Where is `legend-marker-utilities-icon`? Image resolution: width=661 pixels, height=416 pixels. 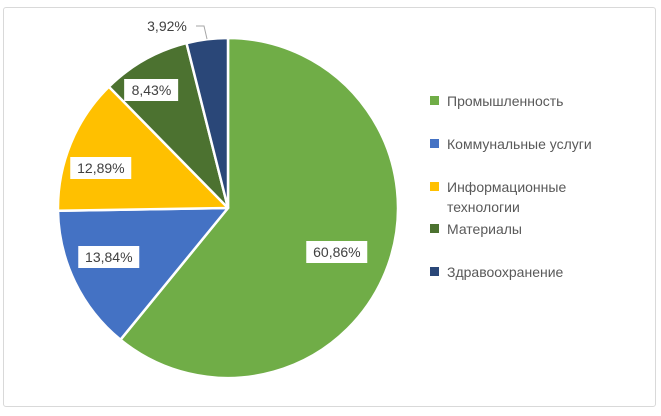 legend-marker-utilities-icon is located at coordinates (434, 143).